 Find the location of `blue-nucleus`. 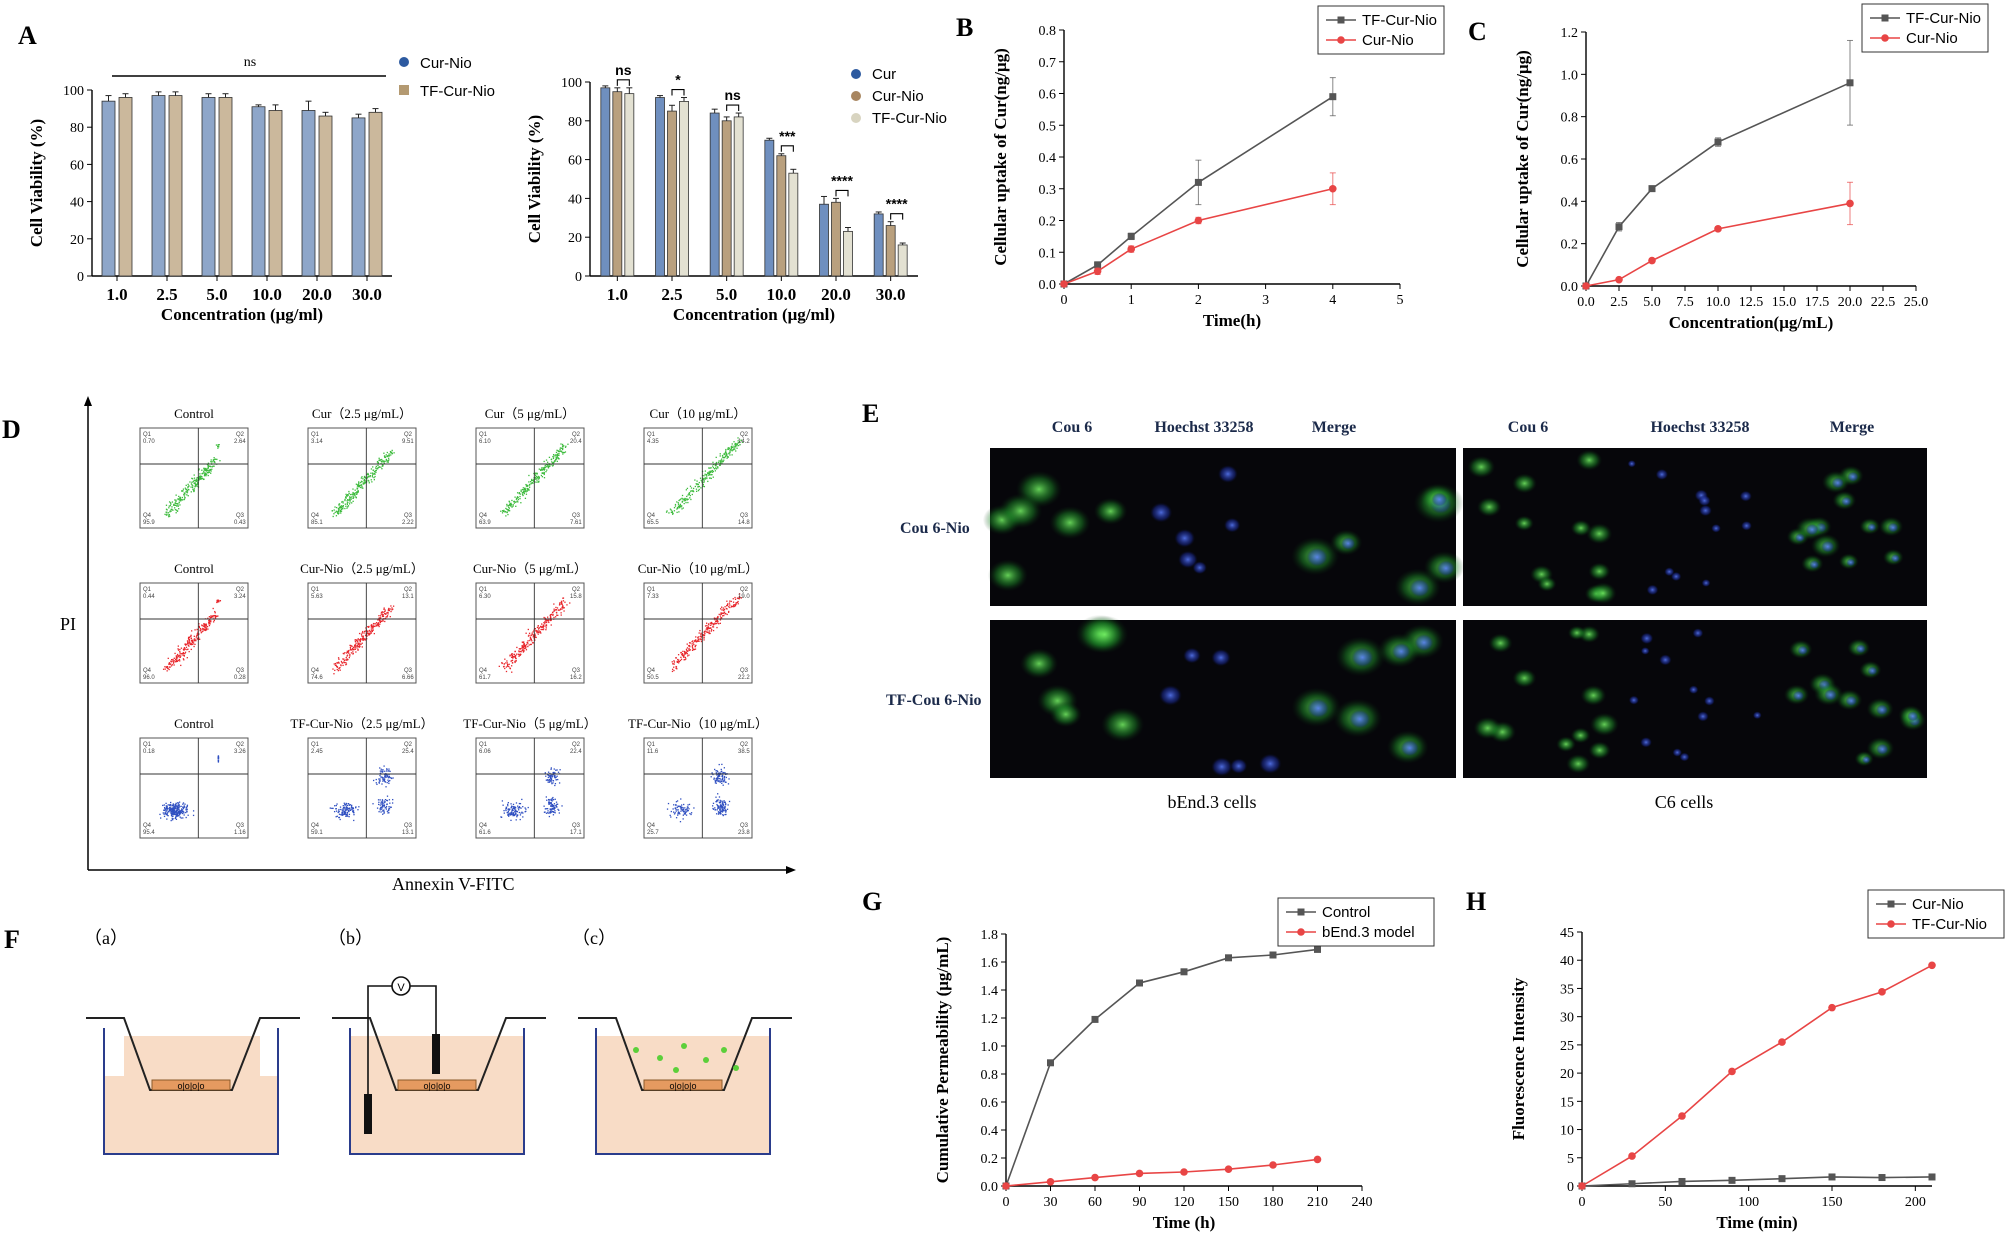

blue-nucleus is located at coordinates (1746, 525).